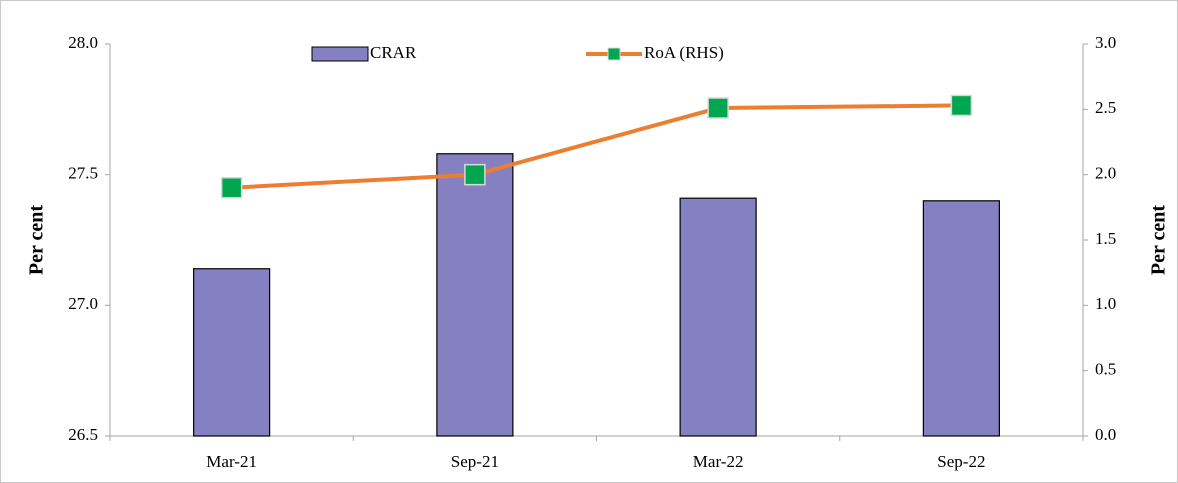 Image resolution: width=1178 pixels, height=483 pixels. Describe the element at coordinates (1105, 173) in the screenshot. I see `y2-tick-label: 2.0` at that location.